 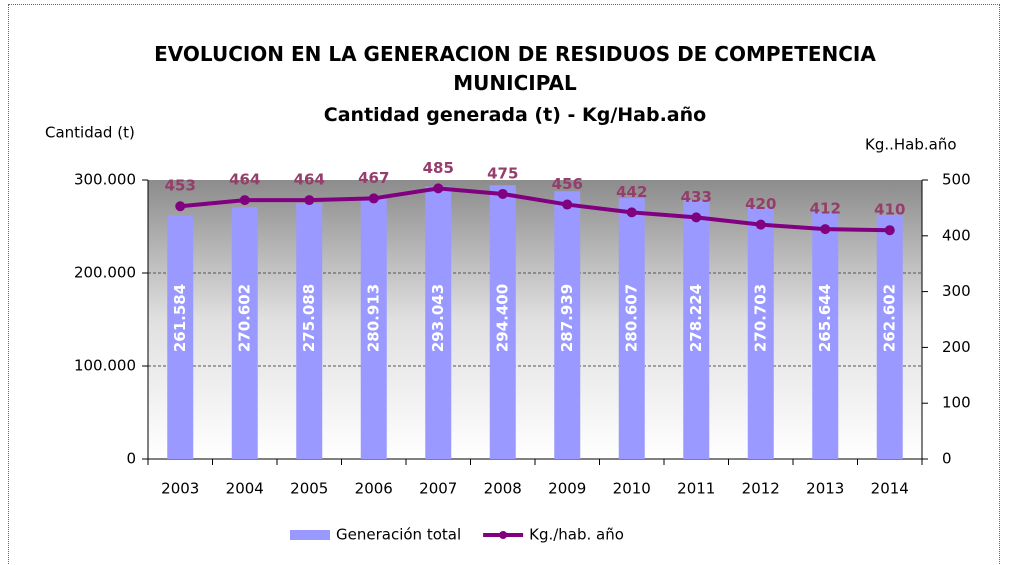 What do you see at coordinates (889, 318) in the screenshot?
I see `bar-value-label: 262.602` at bounding box center [889, 318].